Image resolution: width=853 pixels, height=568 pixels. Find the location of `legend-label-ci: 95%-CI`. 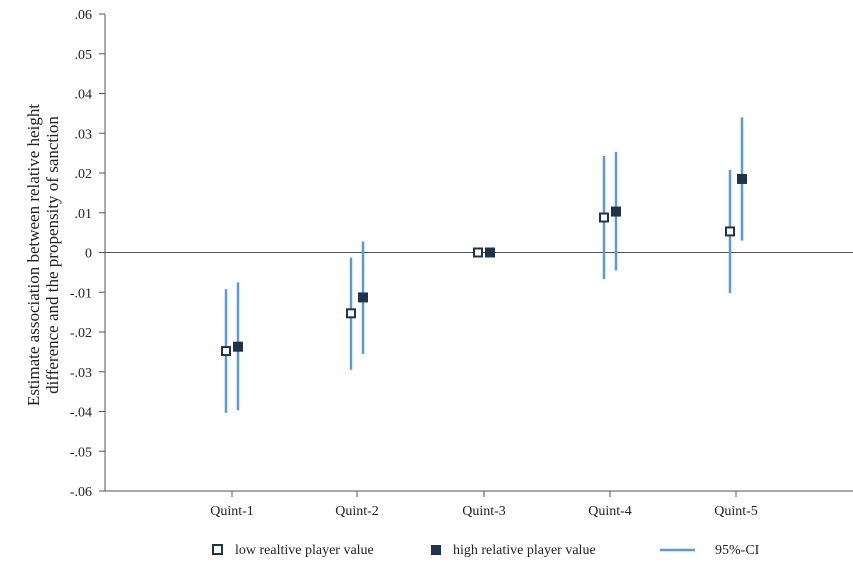

legend-label-ci: 95%-CI is located at coordinates (737, 550).